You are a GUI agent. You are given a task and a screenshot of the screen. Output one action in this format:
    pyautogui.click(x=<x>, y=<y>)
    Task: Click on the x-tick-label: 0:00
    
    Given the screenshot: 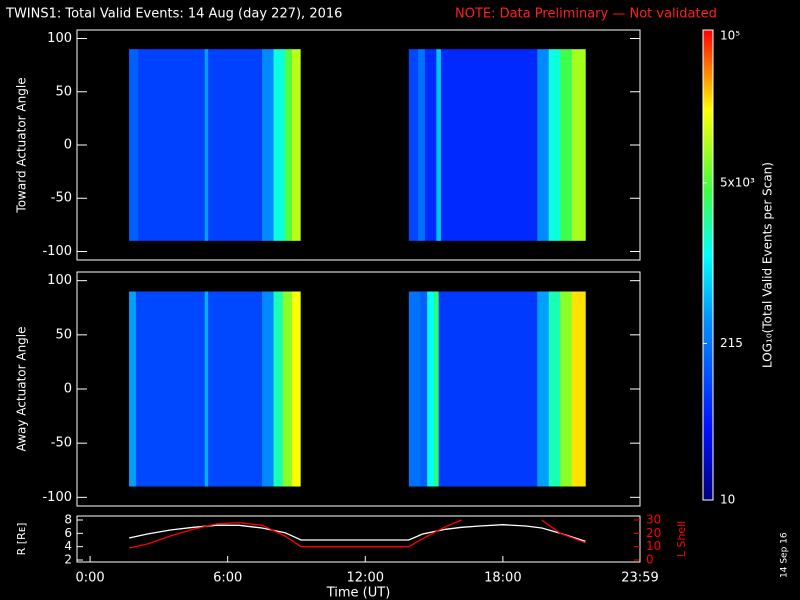 What is the action you would take?
    pyautogui.click(x=89, y=578)
    